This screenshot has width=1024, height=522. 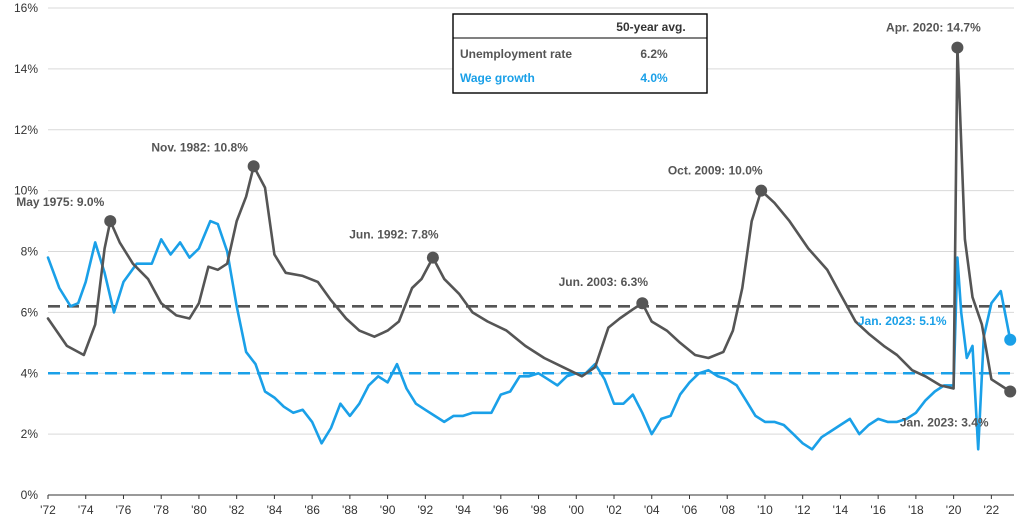 What do you see at coordinates (394, 235) in the screenshot?
I see `annotation-label: Jun. 1992: 7.8%` at bounding box center [394, 235].